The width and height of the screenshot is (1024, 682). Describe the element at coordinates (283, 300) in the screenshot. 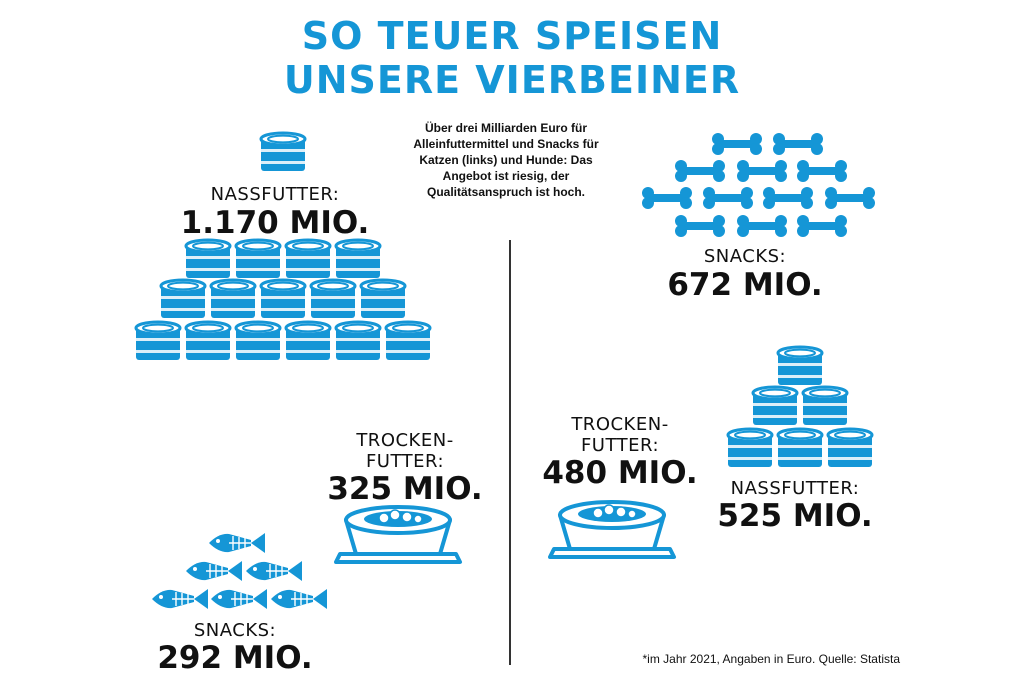

I see `cat-nassfutter-can-pyramid-icon` at that location.